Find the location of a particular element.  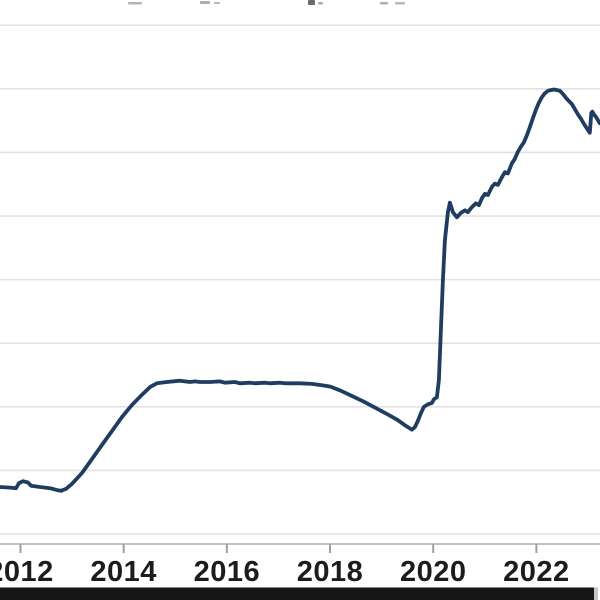

x-tick-label: 2012 is located at coordinates (27, 572).